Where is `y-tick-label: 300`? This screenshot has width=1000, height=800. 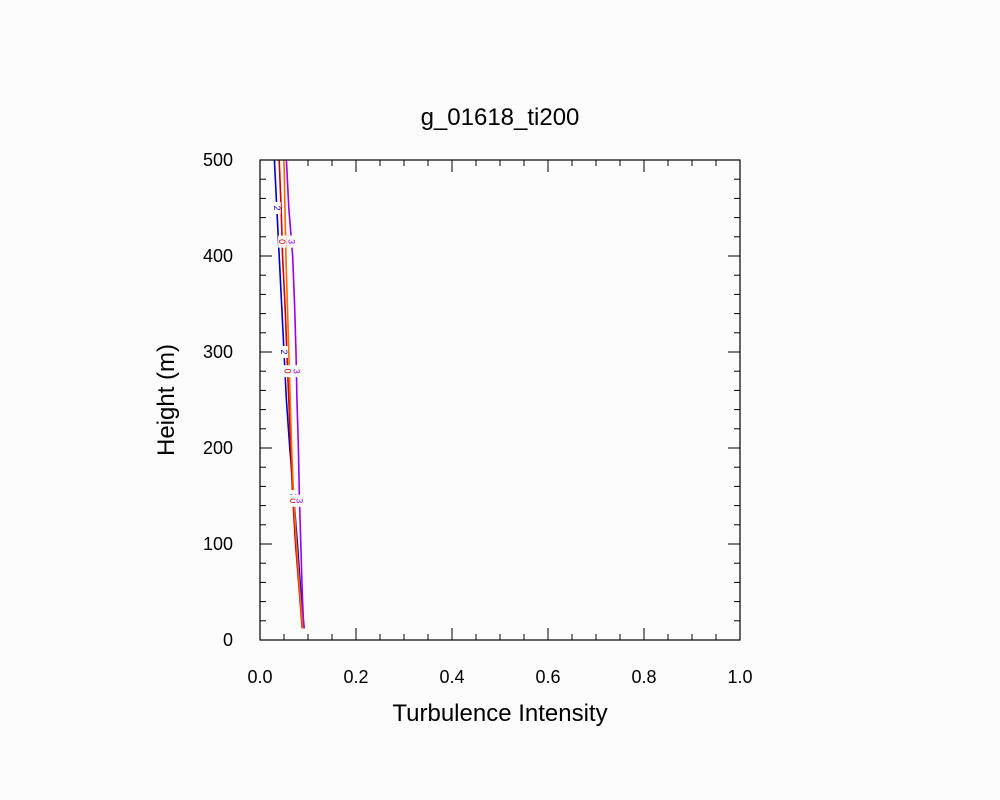
y-tick-label: 300 is located at coordinates (218, 352).